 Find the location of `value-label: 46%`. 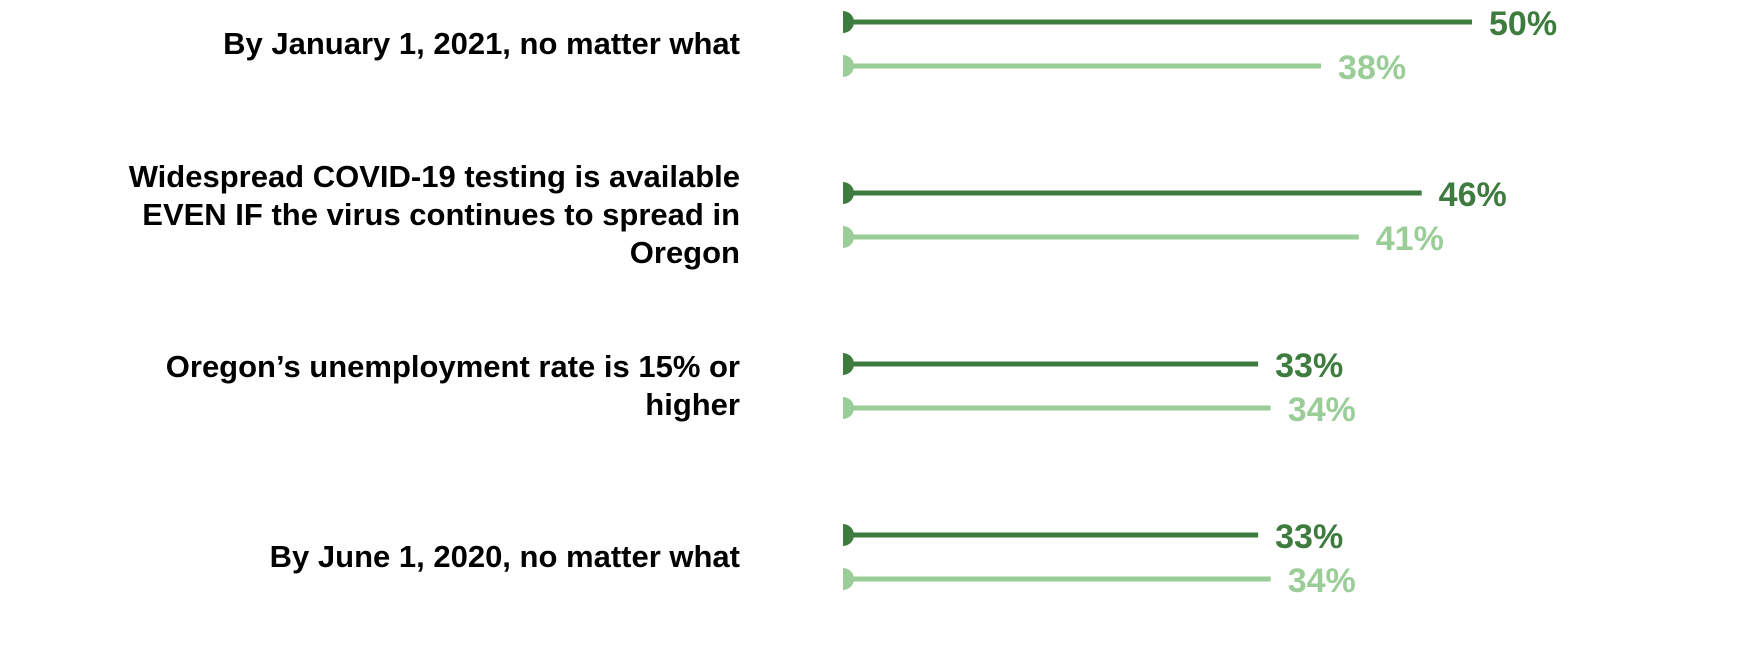

value-label: 46% is located at coordinates (1473, 195).